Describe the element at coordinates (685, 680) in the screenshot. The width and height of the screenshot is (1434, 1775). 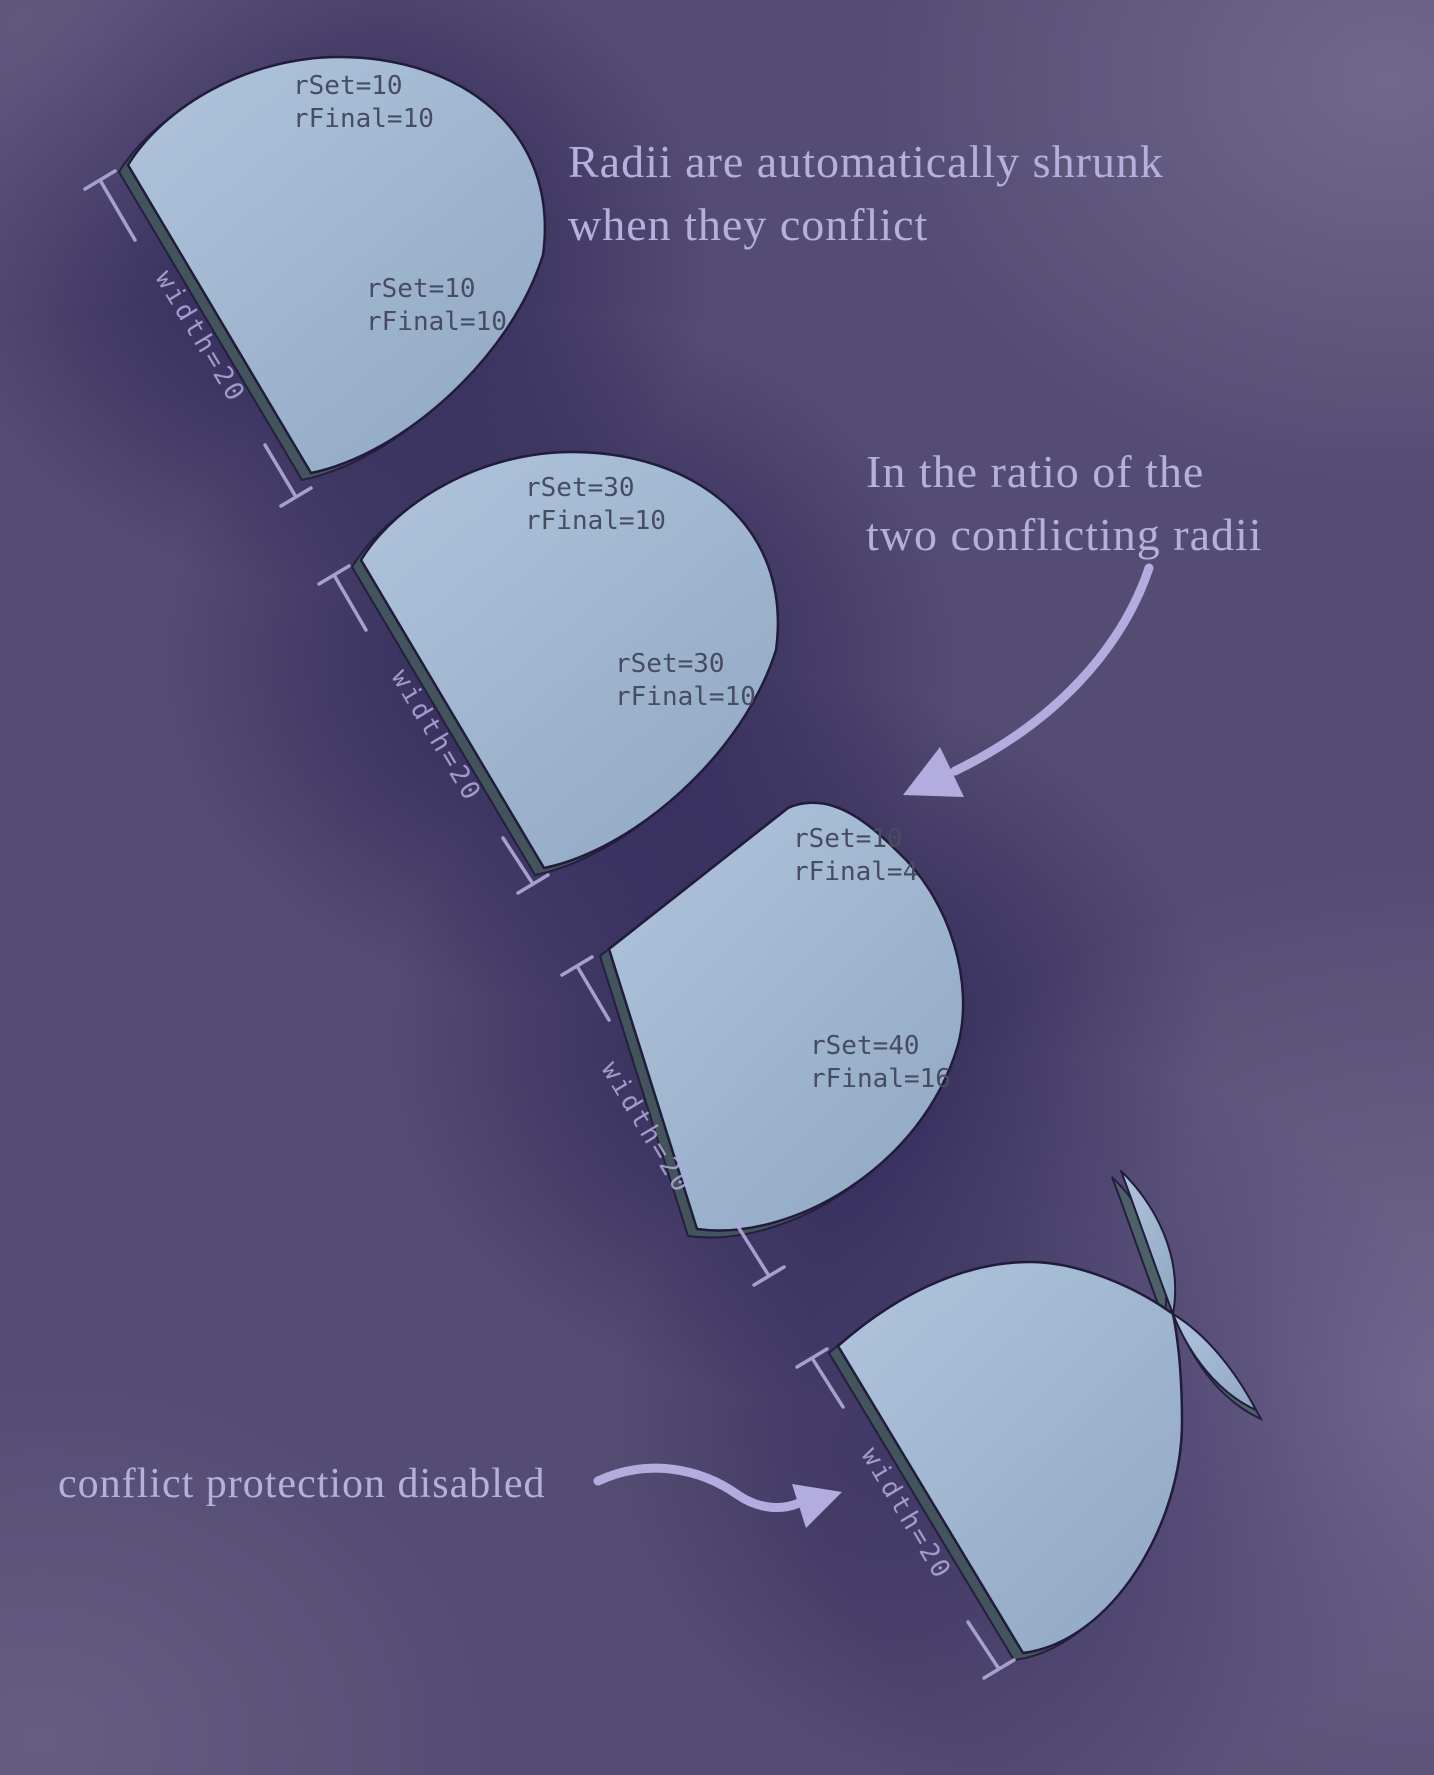
I see `shape2-bottom-radius-label: rSet=30 rFinal=10` at that location.